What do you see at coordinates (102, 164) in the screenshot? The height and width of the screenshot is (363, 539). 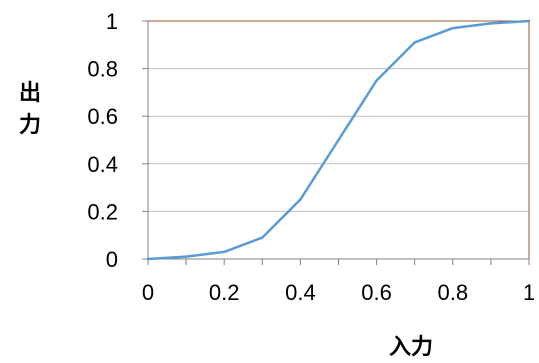 I see `y-tick-label-2: 0.4` at bounding box center [102, 164].